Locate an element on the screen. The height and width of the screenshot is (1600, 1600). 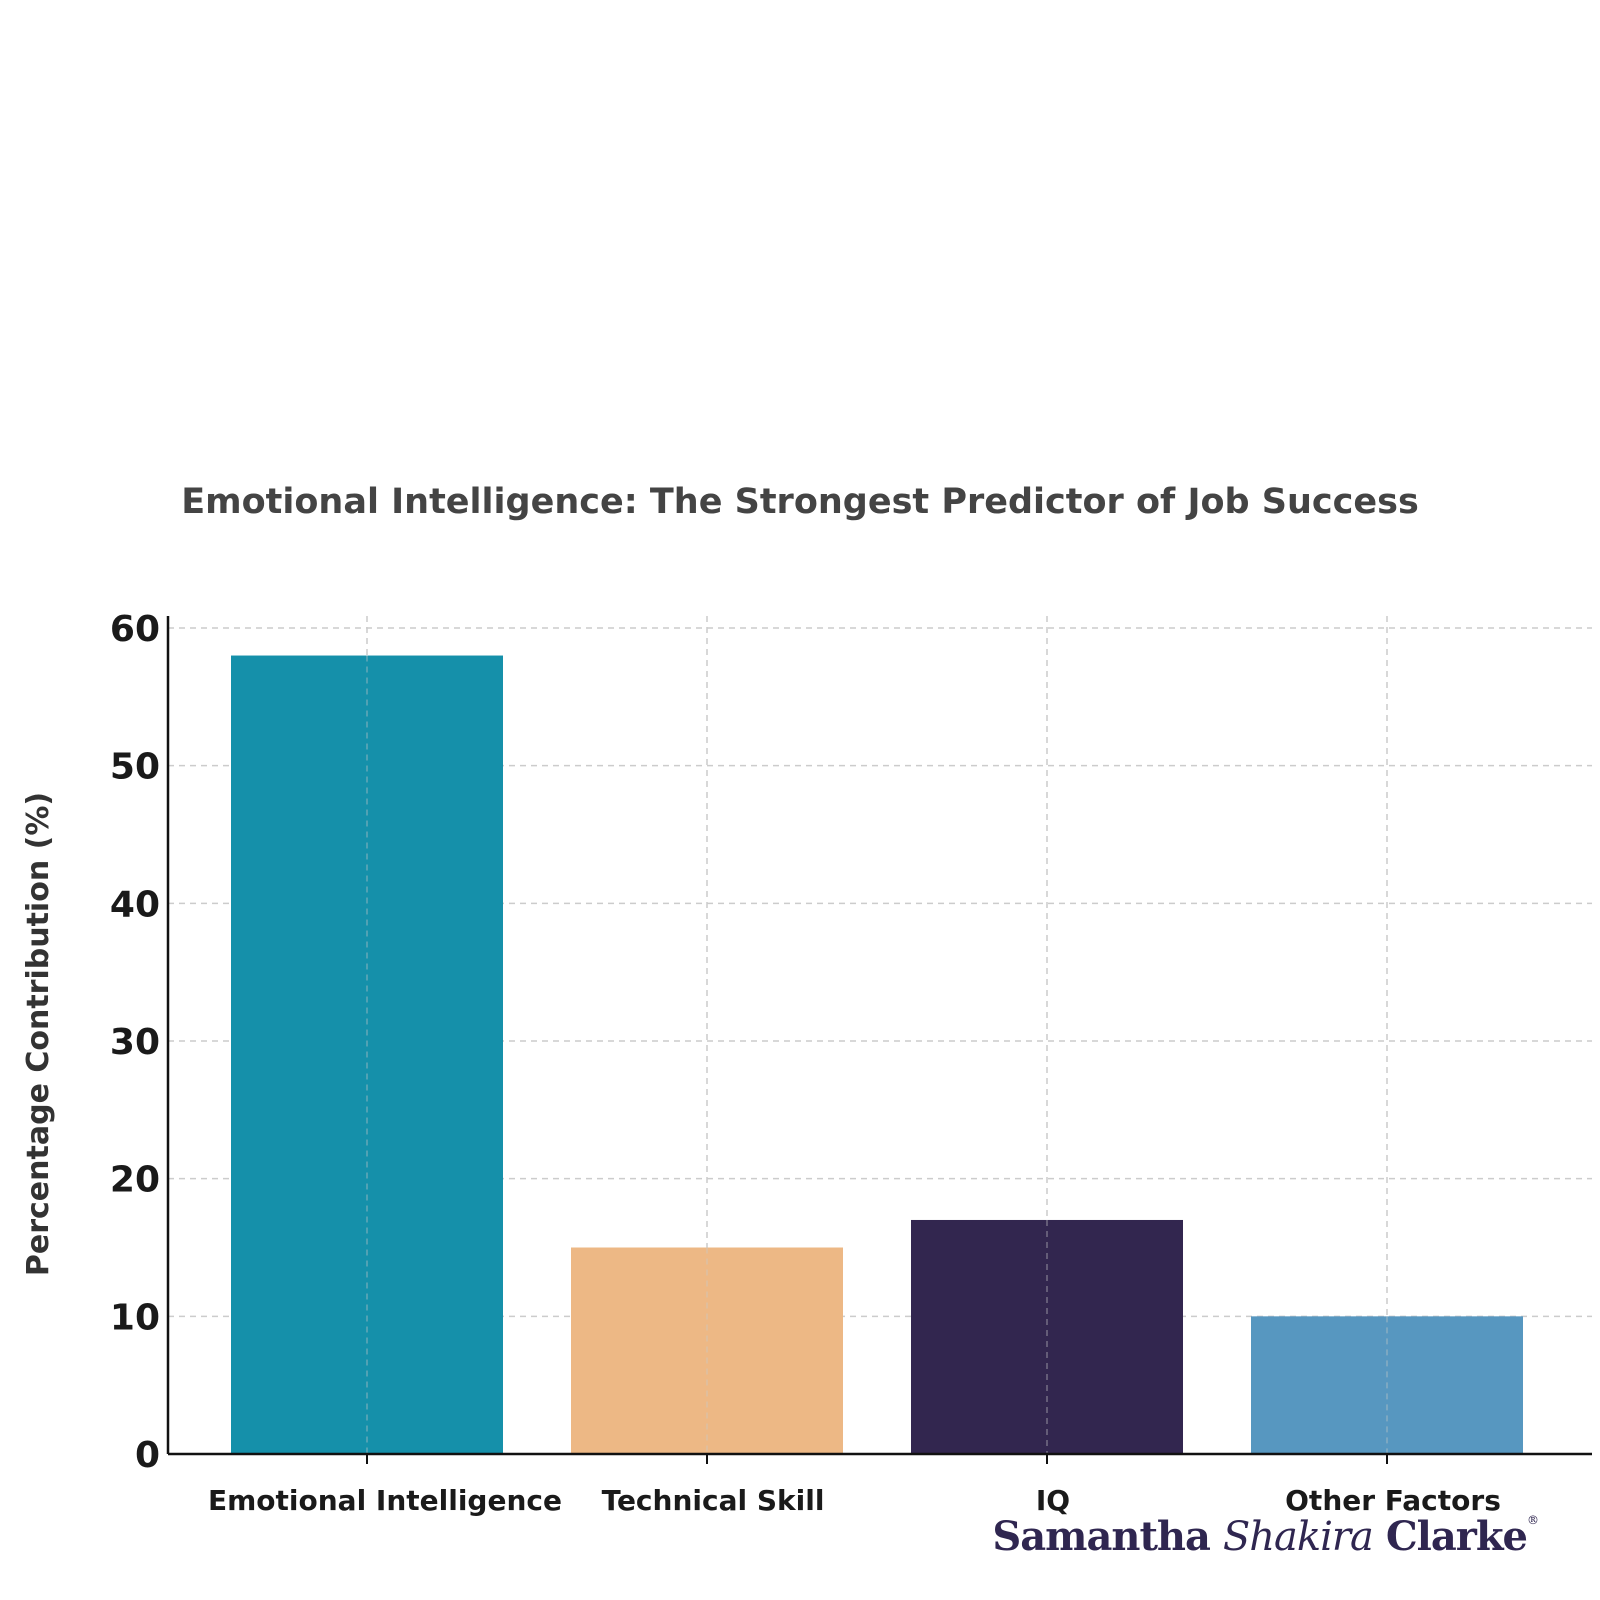
bar-emotional-intelligence is located at coordinates (367, 1054).